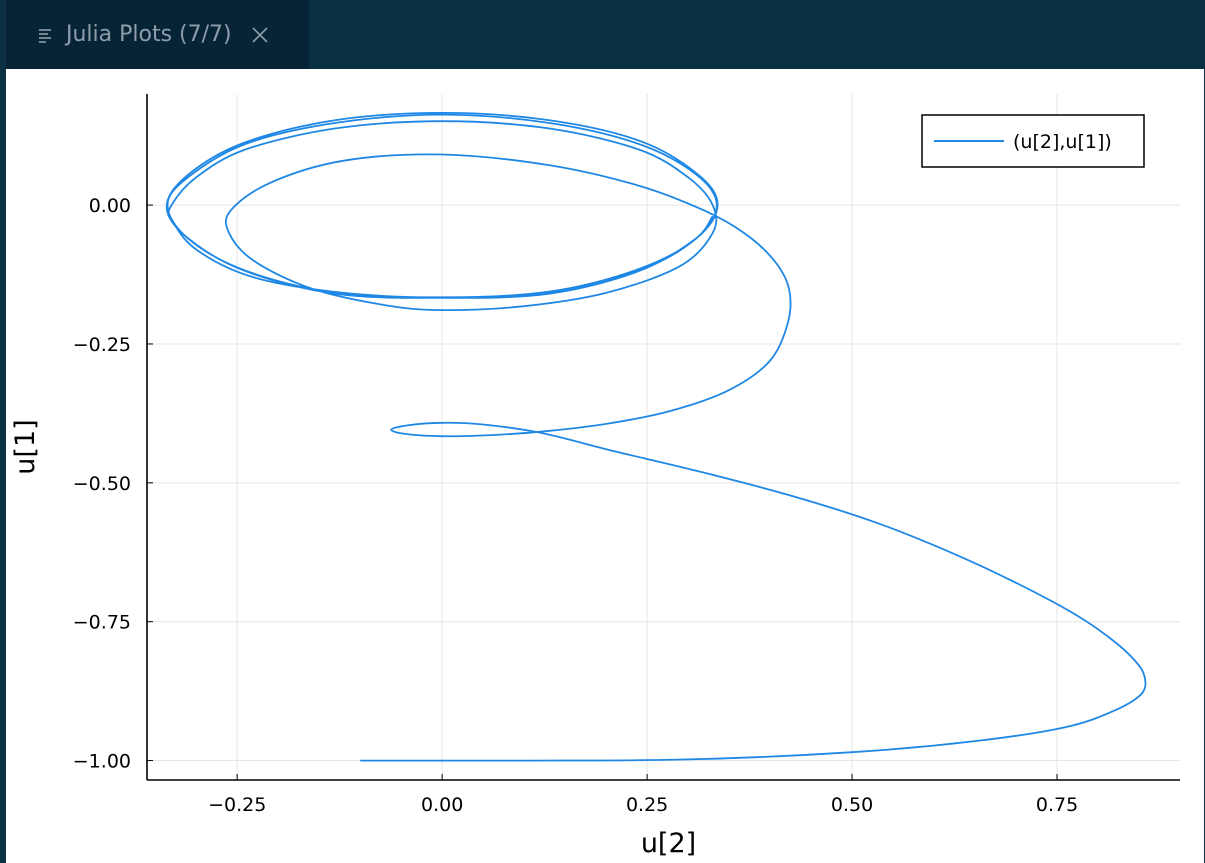  What do you see at coordinates (102, 345) in the screenshot?
I see `y-tick-label: −0.25` at bounding box center [102, 345].